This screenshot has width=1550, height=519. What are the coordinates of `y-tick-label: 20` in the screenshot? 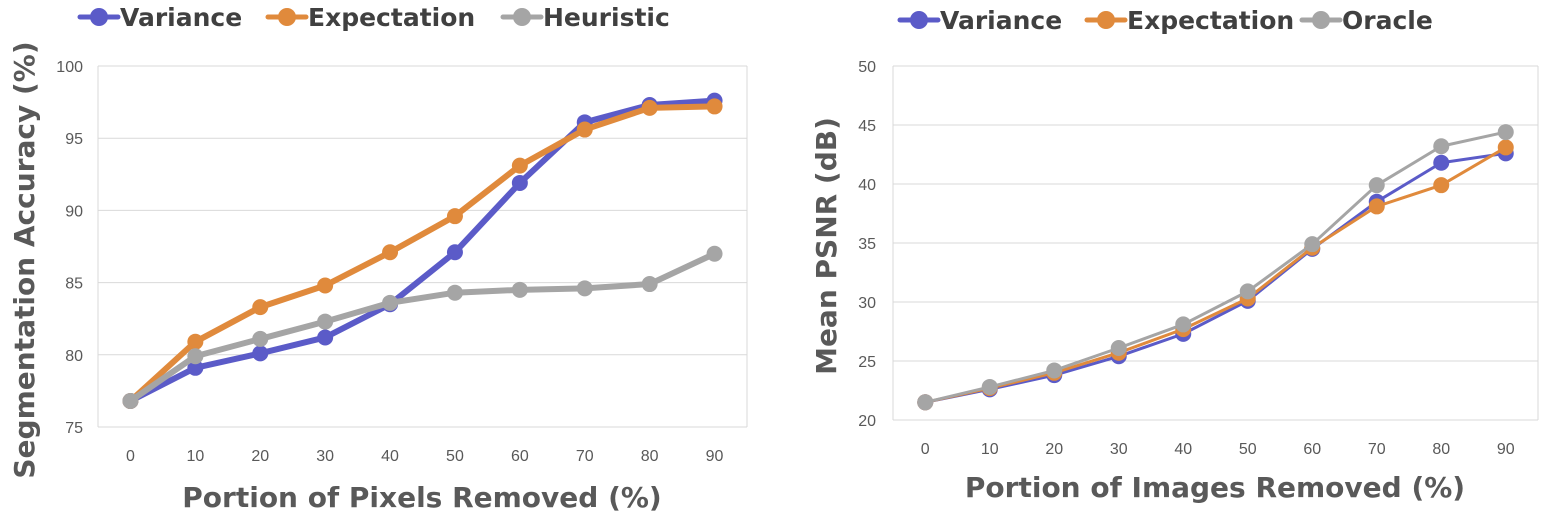 It's located at (867, 421).